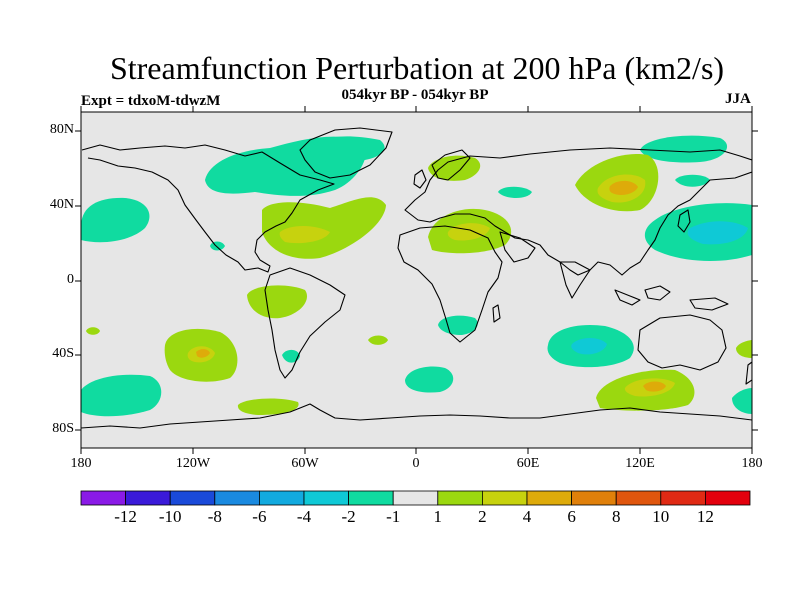 Image resolution: width=800 pixels, height=600 pixels. Describe the element at coordinates (393, 516) in the screenshot. I see `colorbar-tick-label: -1` at that location.